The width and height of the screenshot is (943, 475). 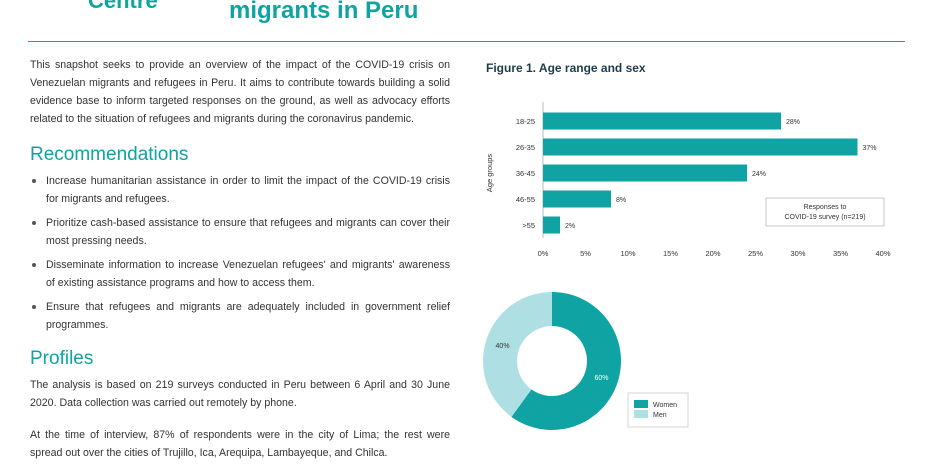 What do you see at coordinates (755, 253) in the screenshot?
I see `x-tick-label: 25%` at bounding box center [755, 253].